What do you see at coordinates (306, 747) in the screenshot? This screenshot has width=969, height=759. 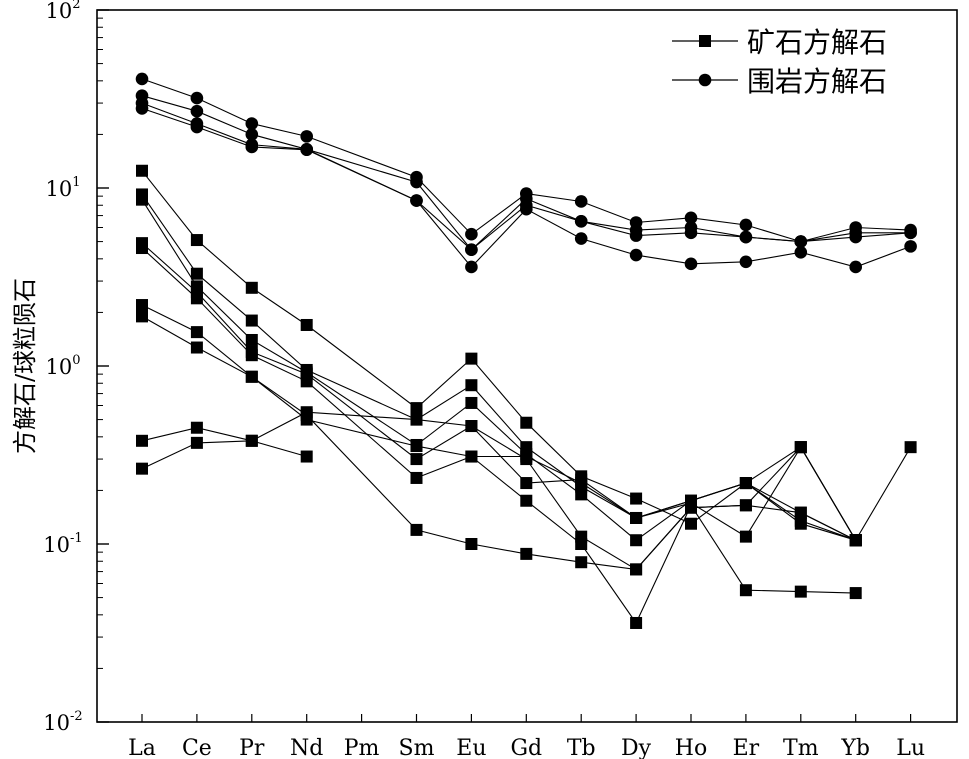 I see `x-tick-label: Nd` at bounding box center [306, 747].